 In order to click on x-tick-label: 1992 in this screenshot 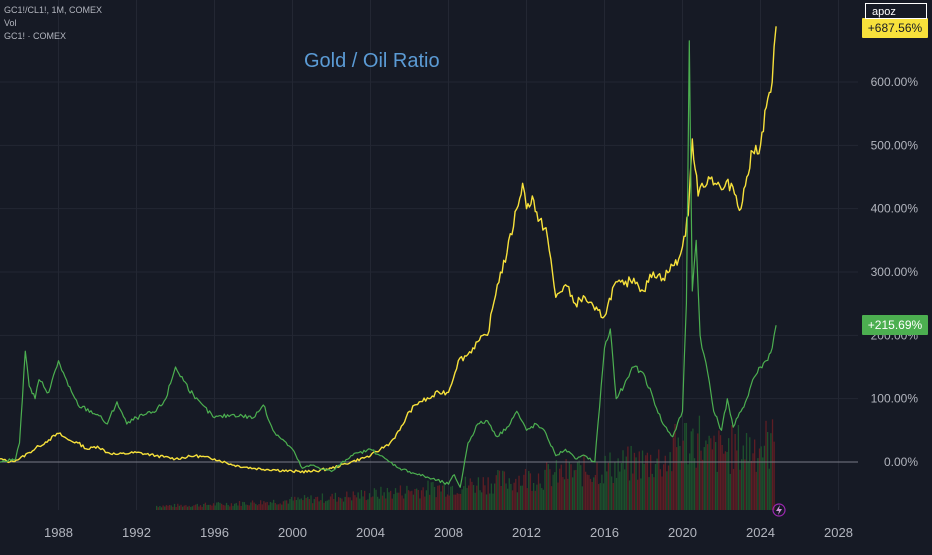, I will do `click(136, 532)`.